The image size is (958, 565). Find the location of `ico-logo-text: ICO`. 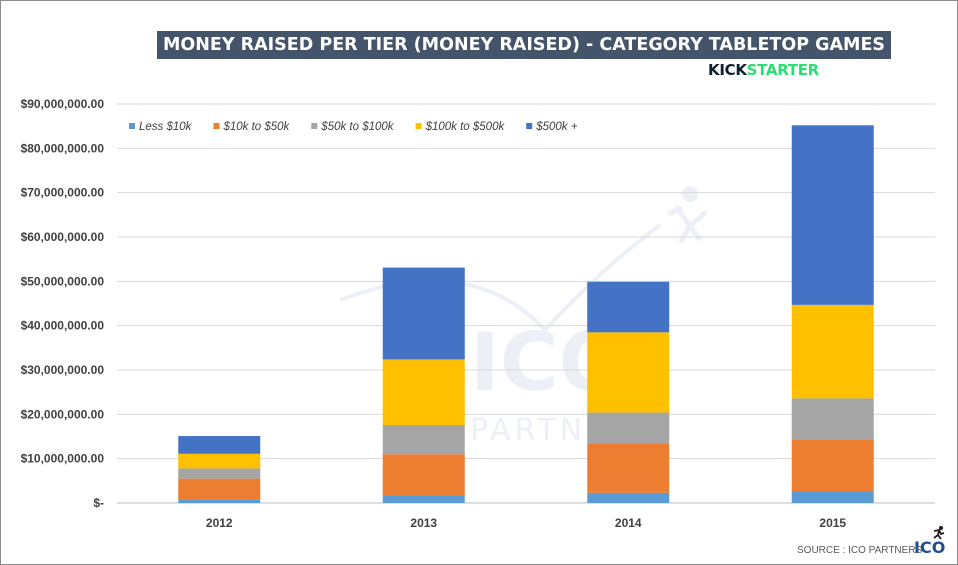

ico-logo-text: ICO is located at coordinates (930, 547).